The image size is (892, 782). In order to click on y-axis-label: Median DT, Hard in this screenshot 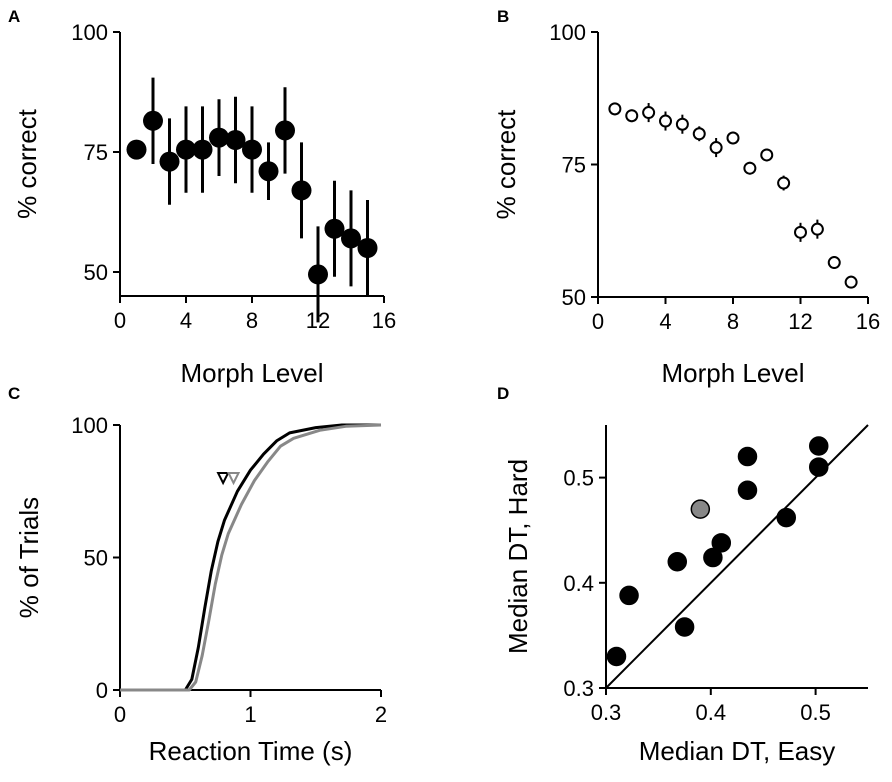, I will do `click(518, 556)`.